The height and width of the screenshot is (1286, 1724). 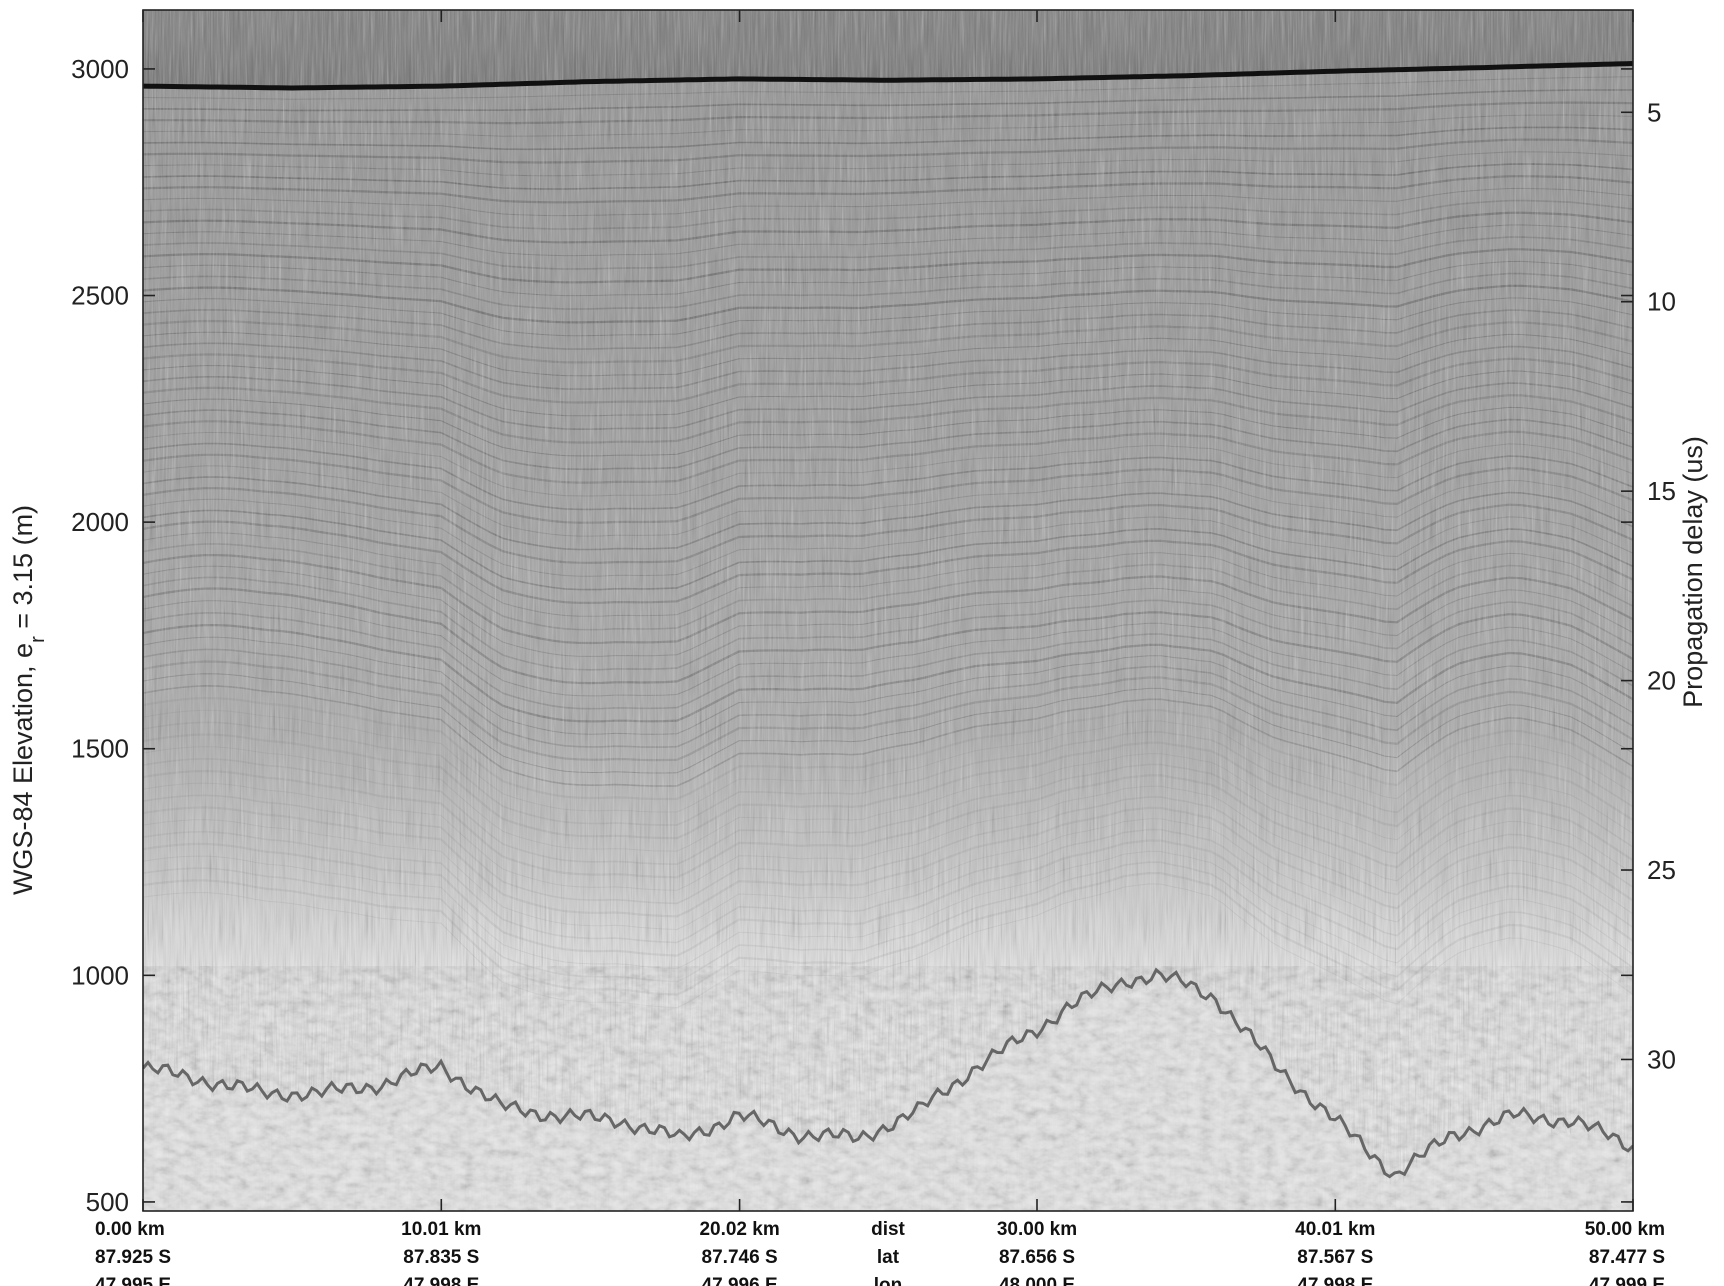 I want to click on right-axis-title: Propagation delay (us), so click(x=1693, y=572).